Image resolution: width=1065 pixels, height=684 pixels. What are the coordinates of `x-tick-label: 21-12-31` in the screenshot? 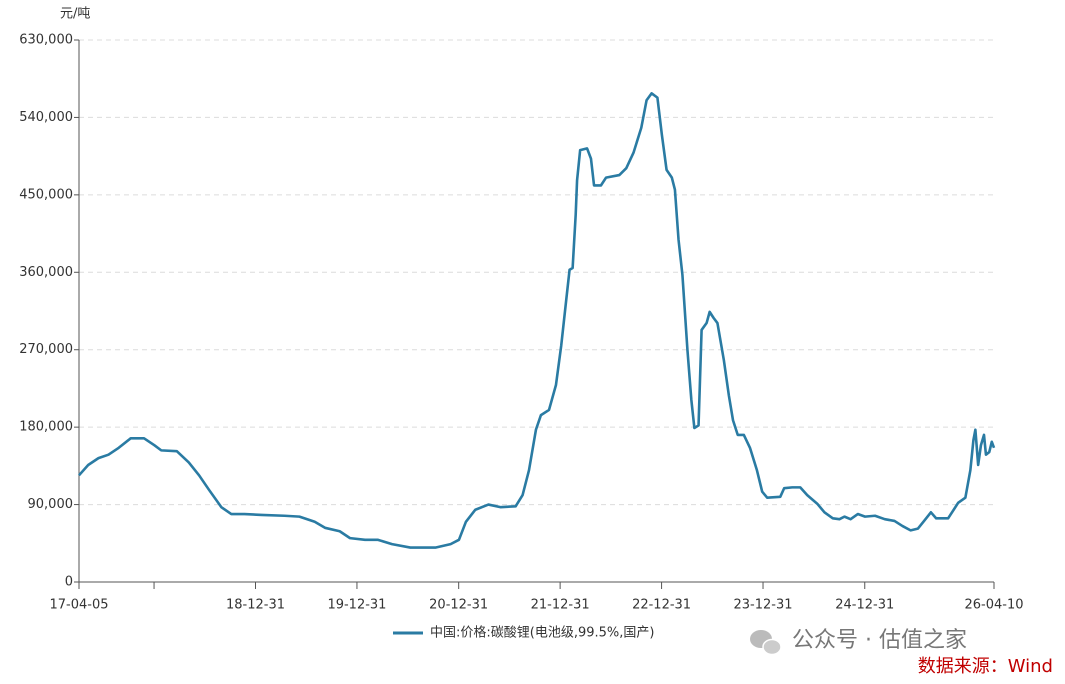 It's located at (560, 605).